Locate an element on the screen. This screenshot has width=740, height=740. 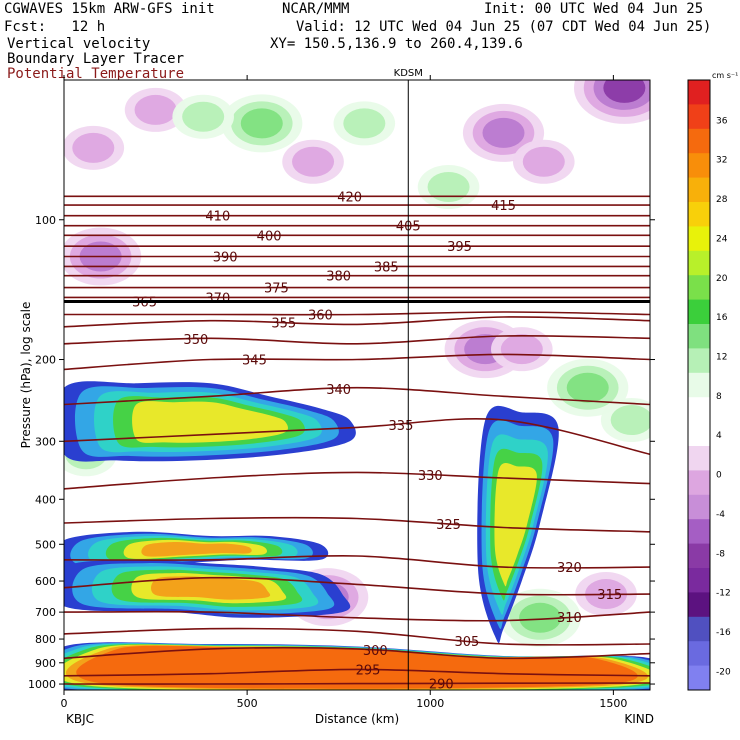
theta-label-310: 310 is located at coordinates (569, 618).